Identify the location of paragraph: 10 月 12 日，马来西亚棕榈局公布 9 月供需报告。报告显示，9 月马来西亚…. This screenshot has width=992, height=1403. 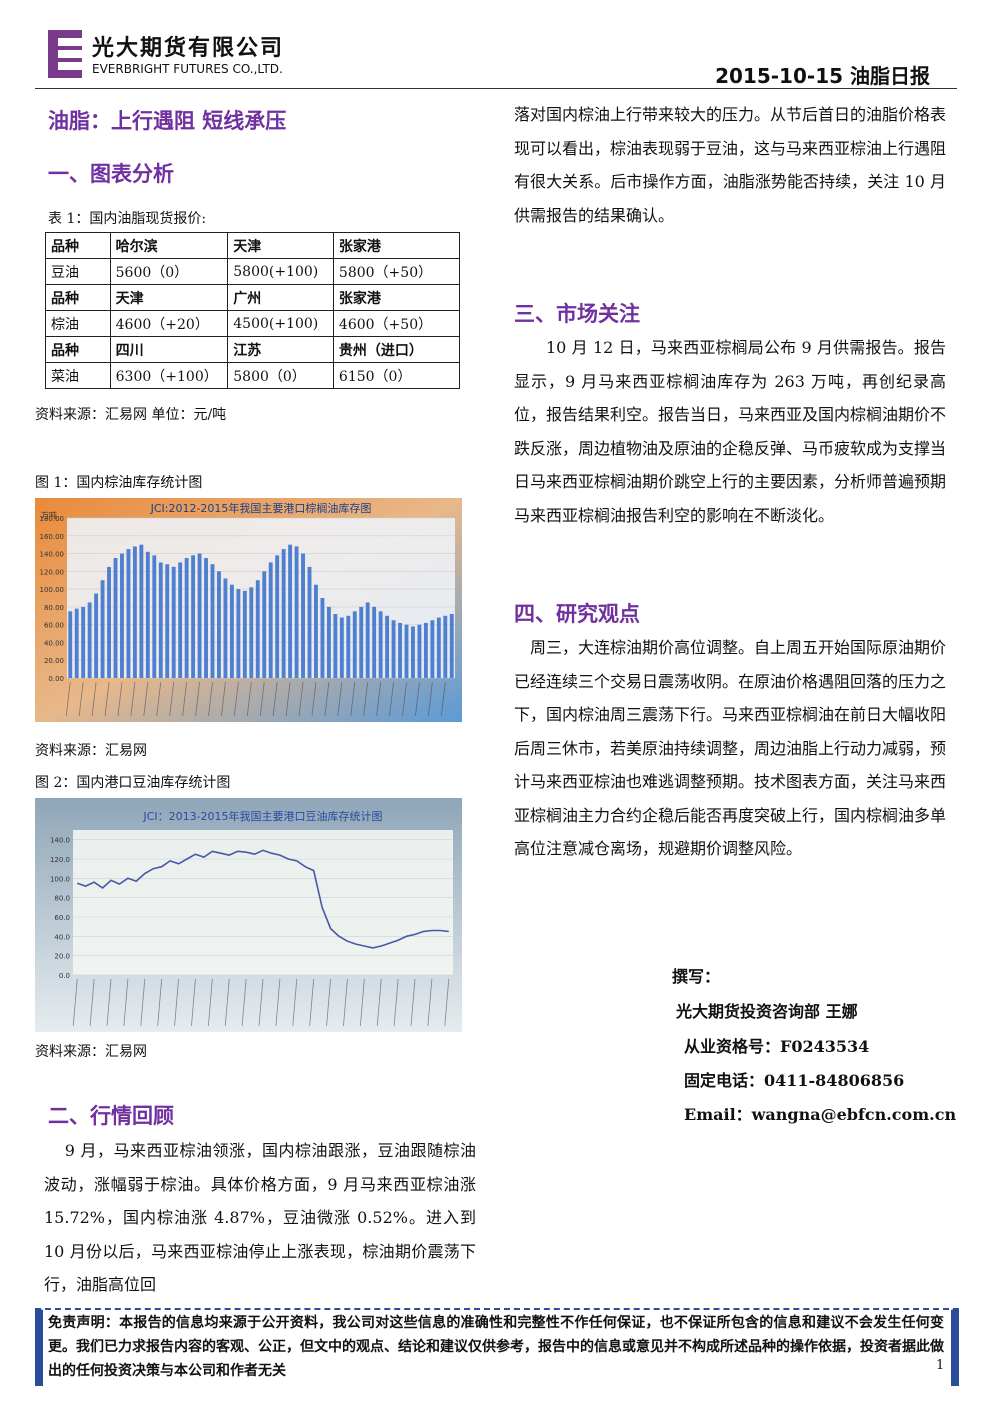
(730, 431).